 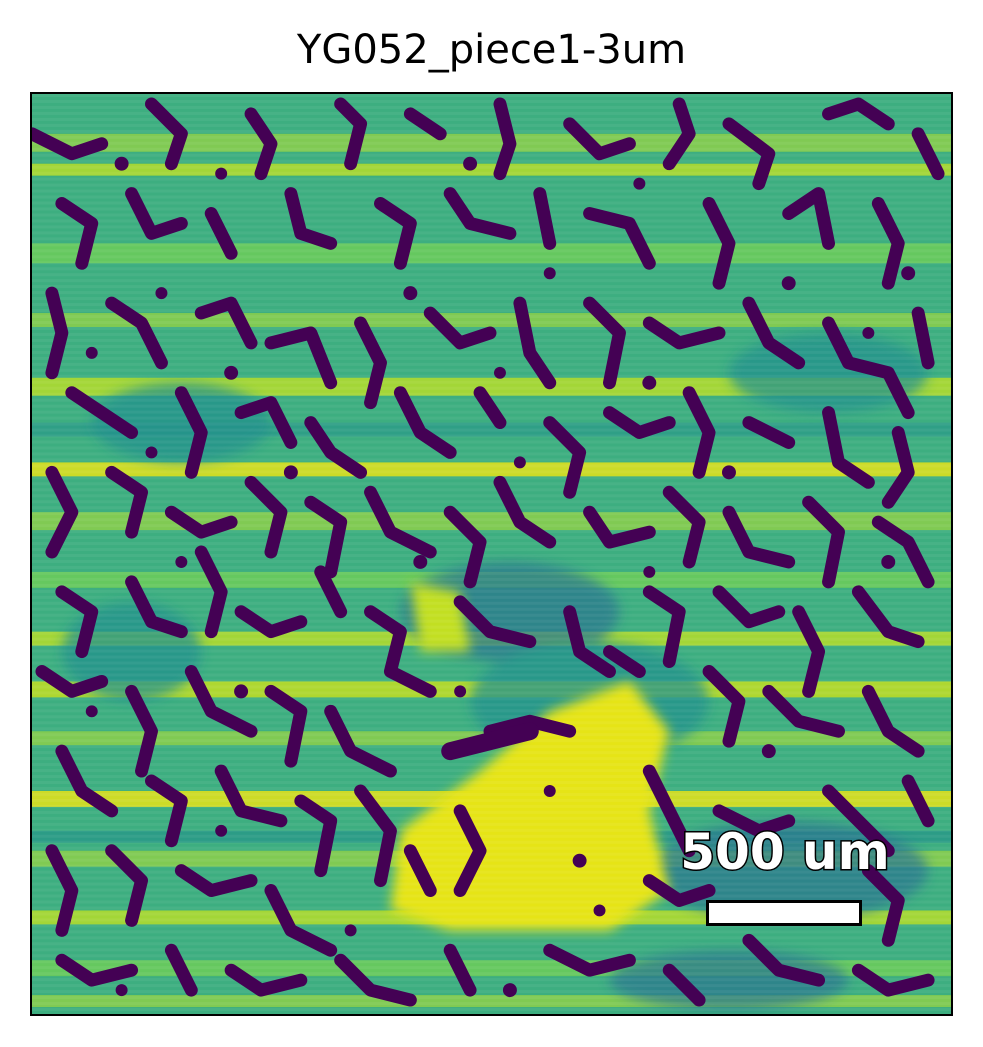 What do you see at coordinates (785, 852) in the screenshot?
I see `scale-bar-label: 500 um` at bounding box center [785, 852].